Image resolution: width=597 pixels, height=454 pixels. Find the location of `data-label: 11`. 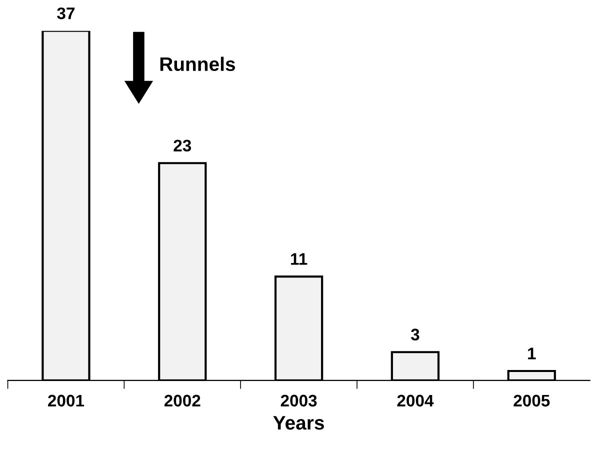

data-label: 11 is located at coordinates (299, 259).